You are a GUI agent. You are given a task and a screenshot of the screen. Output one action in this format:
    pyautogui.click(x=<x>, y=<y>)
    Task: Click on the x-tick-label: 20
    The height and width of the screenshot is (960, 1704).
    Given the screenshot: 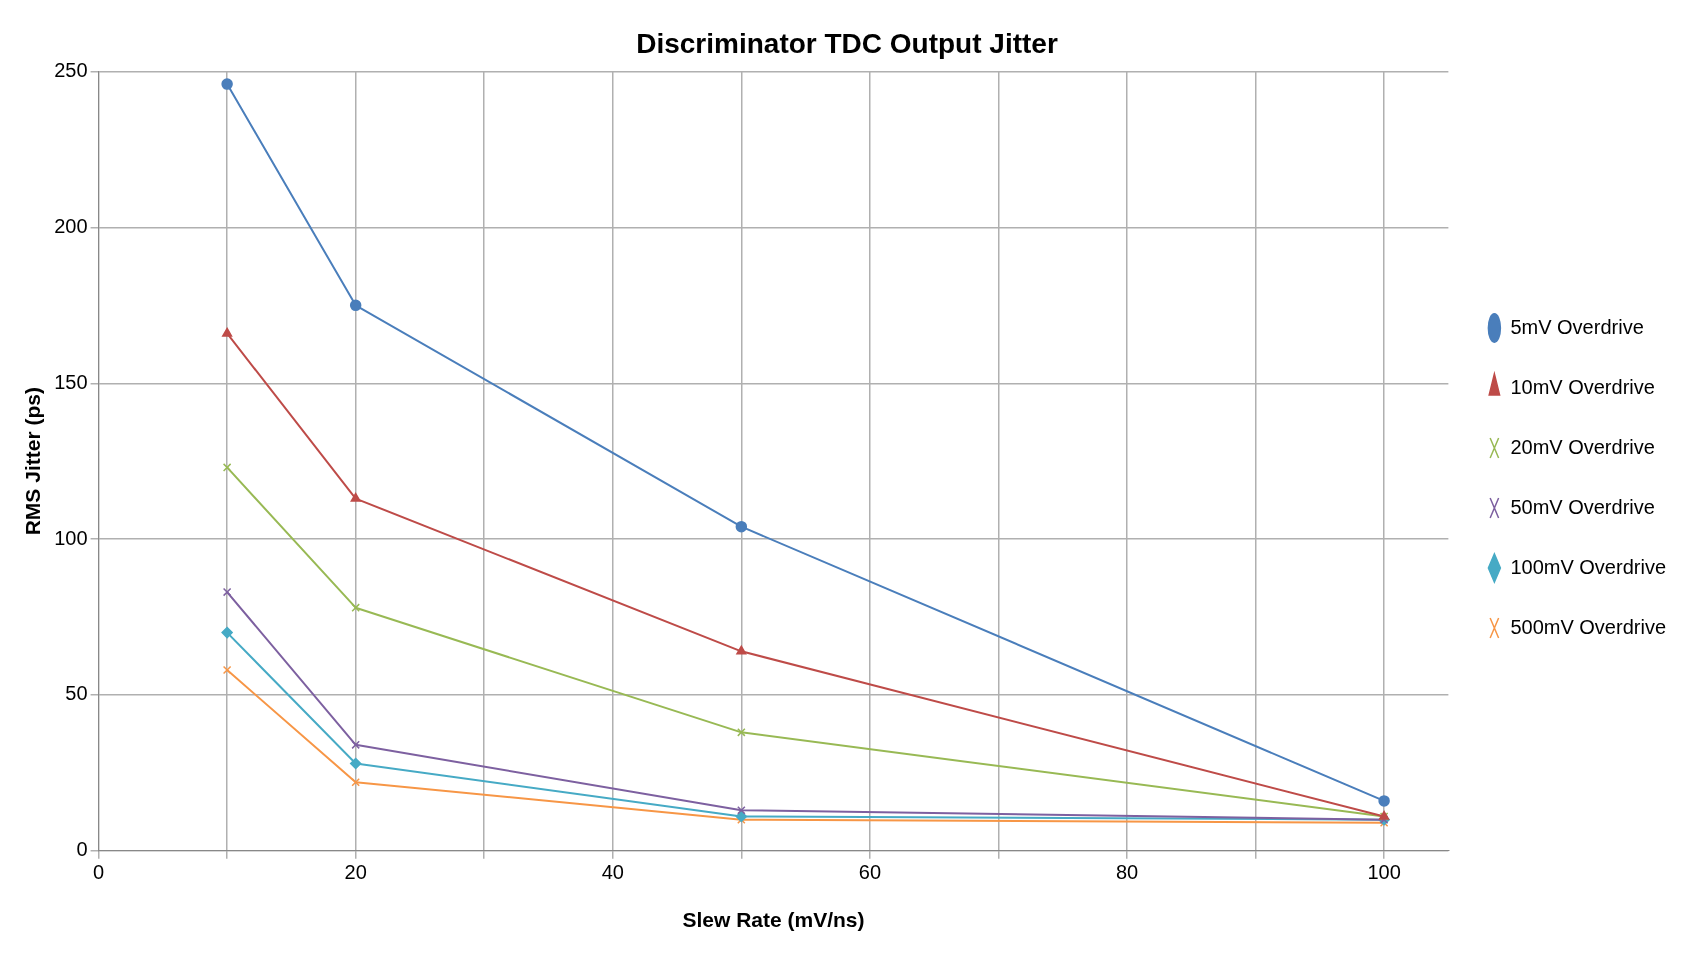 What is the action you would take?
    pyautogui.click(x=355, y=872)
    